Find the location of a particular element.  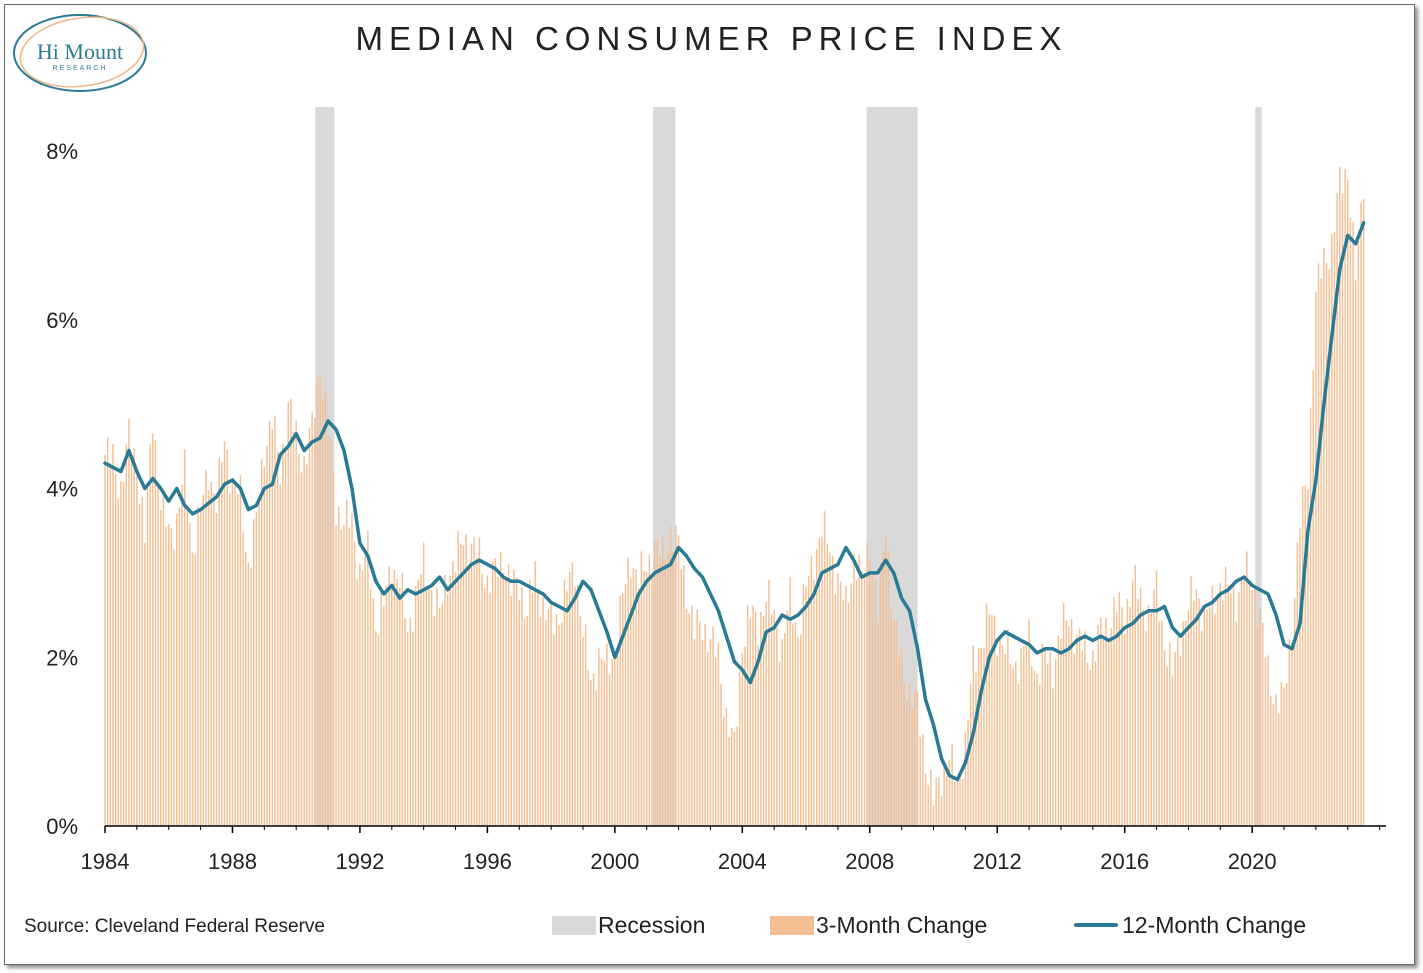

legend-recession-swatch is located at coordinates (574, 925).